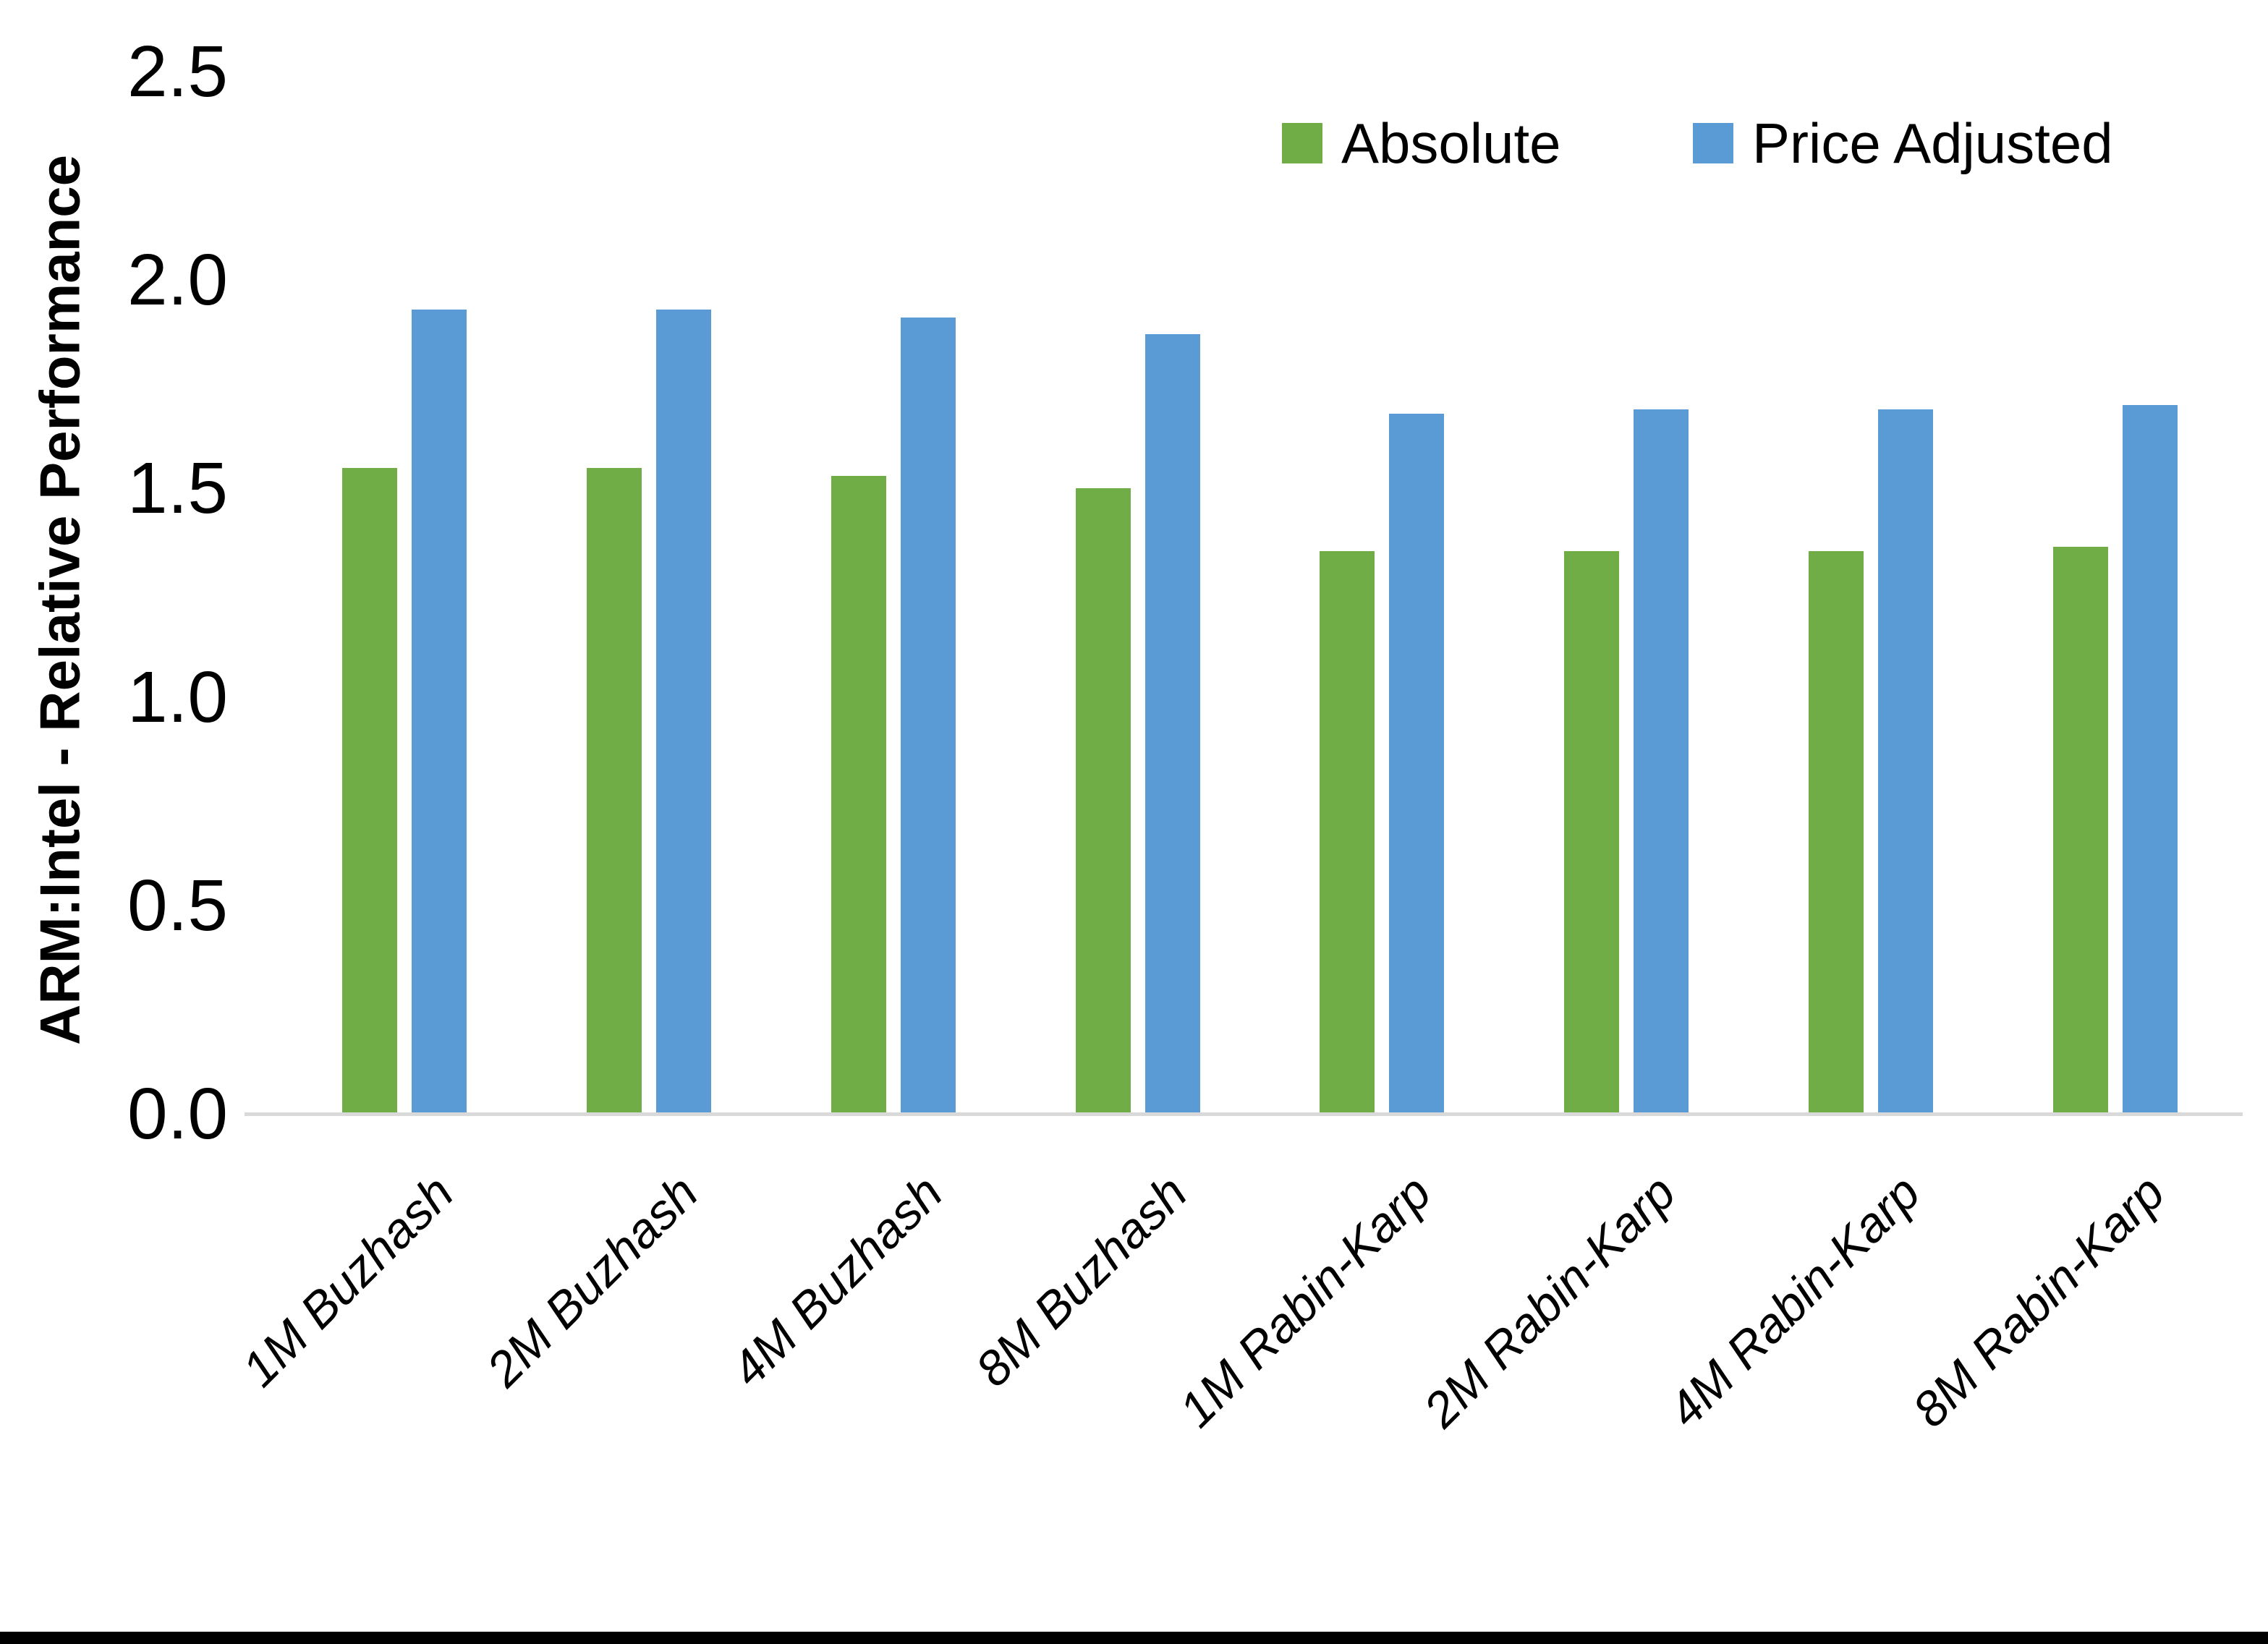 The width and height of the screenshot is (2268, 1644). Describe the element at coordinates (1932, 143) in the screenshot. I see `legend-label-price-adjusted: Price Adjusted` at that location.